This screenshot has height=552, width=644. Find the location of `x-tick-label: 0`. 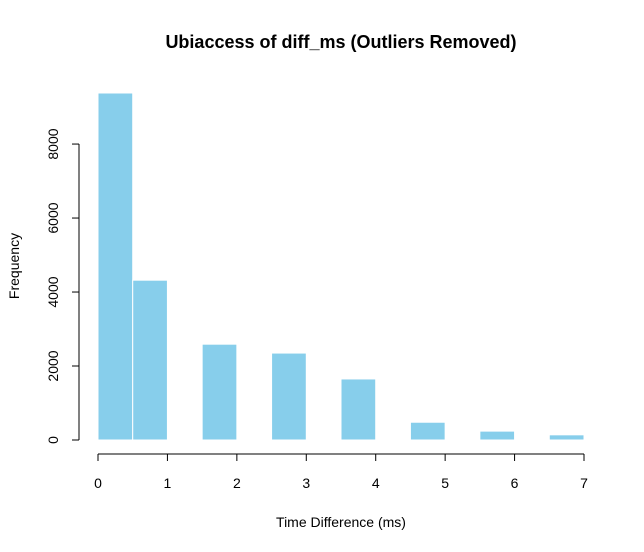

x-tick-label: 0 is located at coordinates (98, 483).